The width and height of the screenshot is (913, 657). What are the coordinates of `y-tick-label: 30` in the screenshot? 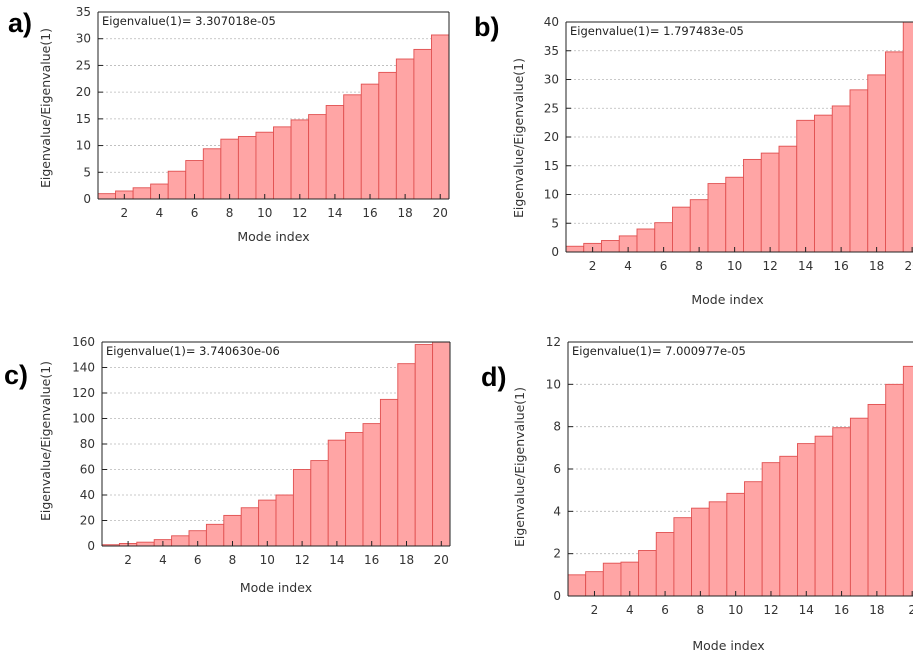 It's located at (83, 39).